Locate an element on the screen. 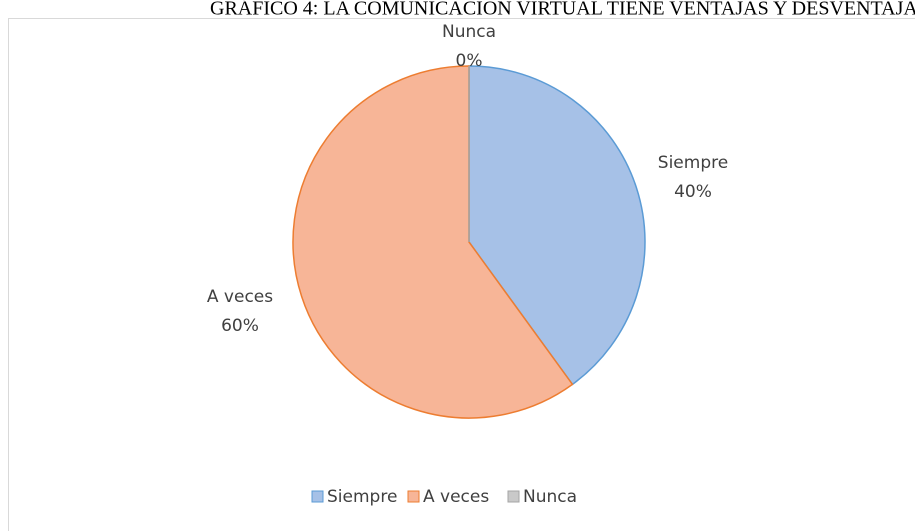  legend-label: Siempre is located at coordinates (362, 497).